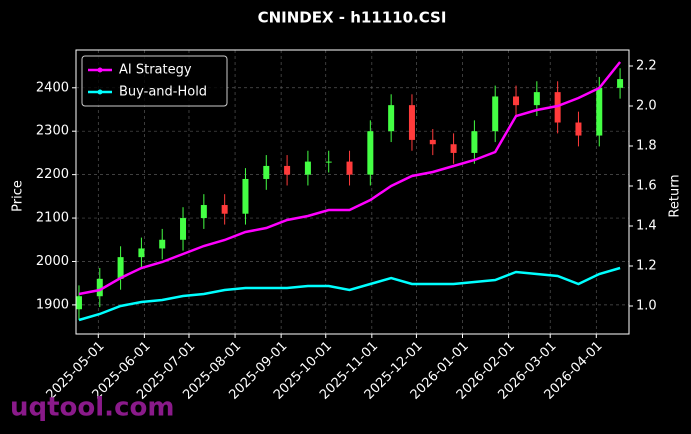 This screenshot has width=691, height=434. I want to click on return-line, so click(349, 294).